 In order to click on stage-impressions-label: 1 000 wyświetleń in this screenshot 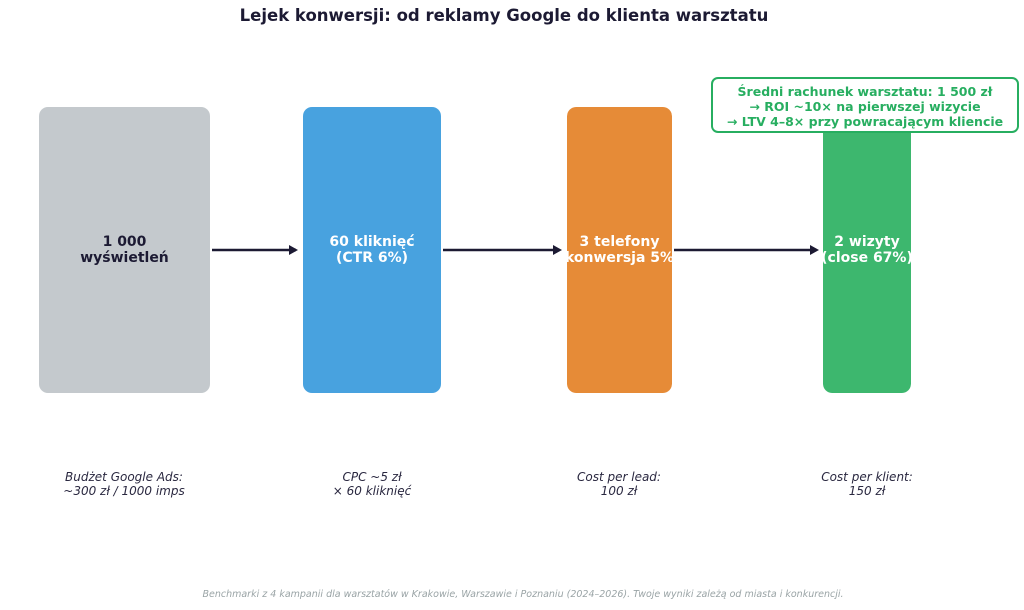, I will do `click(124, 250)`.